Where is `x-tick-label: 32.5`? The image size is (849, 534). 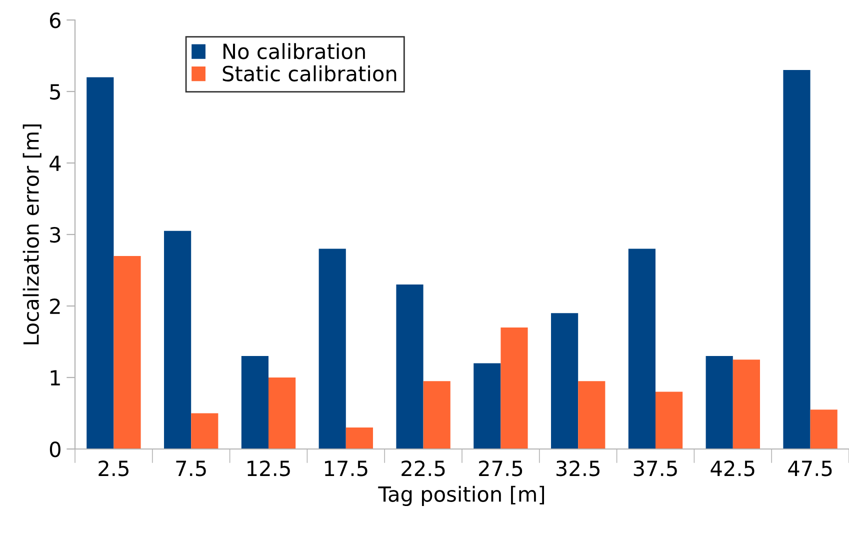
x-tick-label: 32.5 is located at coordinates (578, 468).